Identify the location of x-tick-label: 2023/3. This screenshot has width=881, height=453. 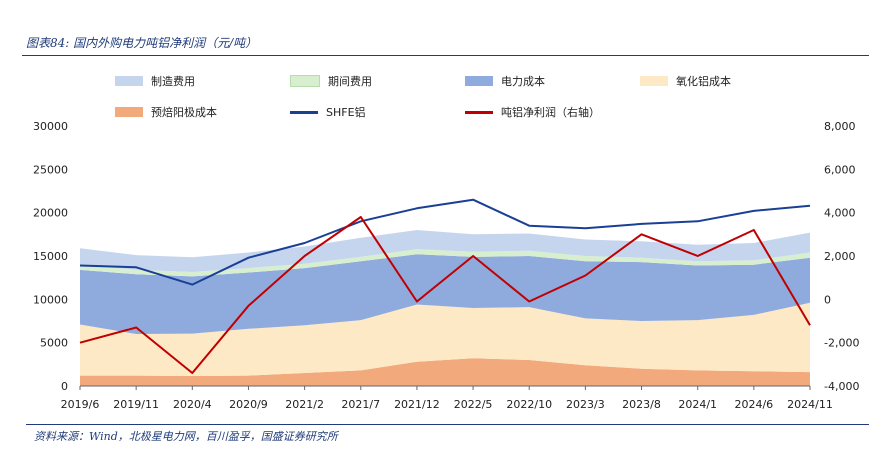
(585, 404).